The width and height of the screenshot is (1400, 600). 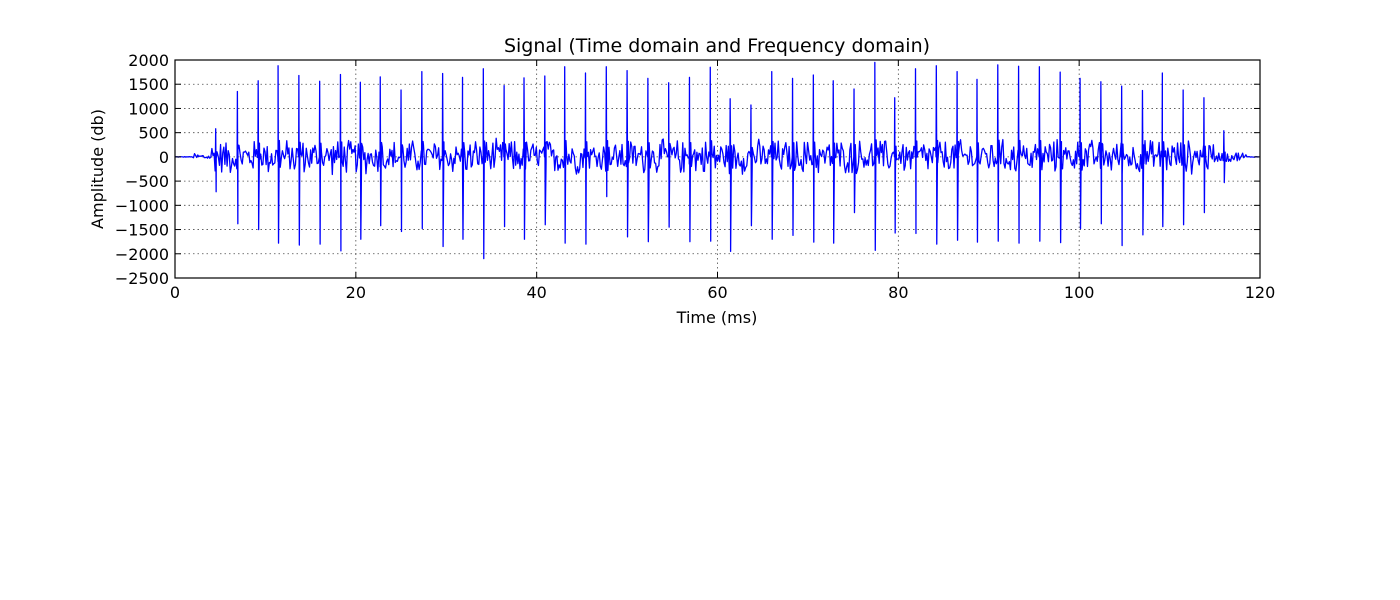 What do you see at coordinates (536, 292) in the screenshot?
I see `x-tick-label: 40` at bounding box center [536, 292].